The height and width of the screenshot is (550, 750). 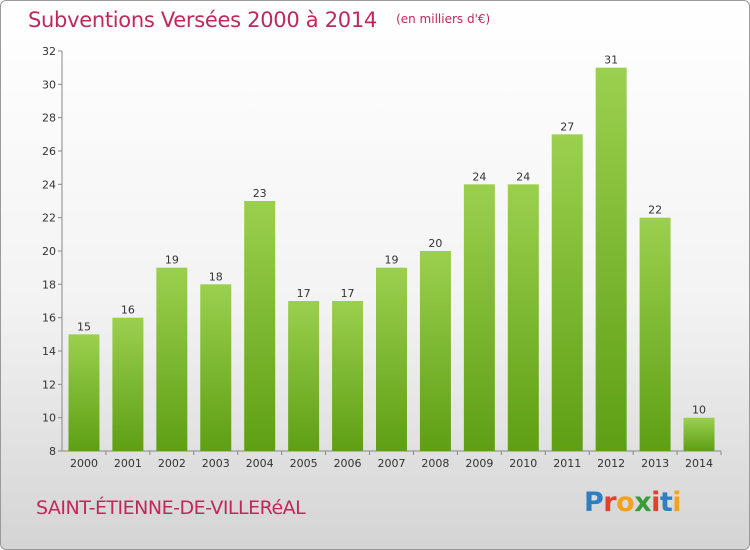 I want to click on proxiti-logo: Proxiti, so click(x=633, y=502).